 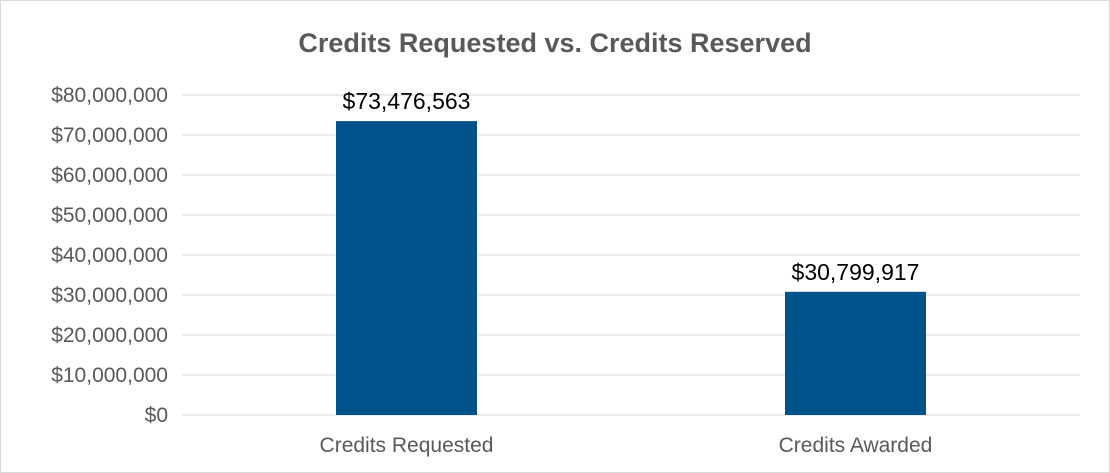 What do you see at coordinates (407, 445) in the screenshot?
I see `x-category-label: Credits Requested` at bounding box center [407, 445].